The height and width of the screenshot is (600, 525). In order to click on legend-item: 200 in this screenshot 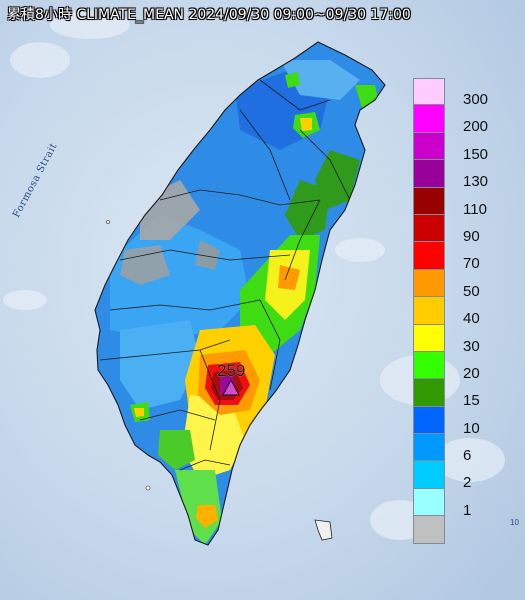, I will do `click(458, 120)`.